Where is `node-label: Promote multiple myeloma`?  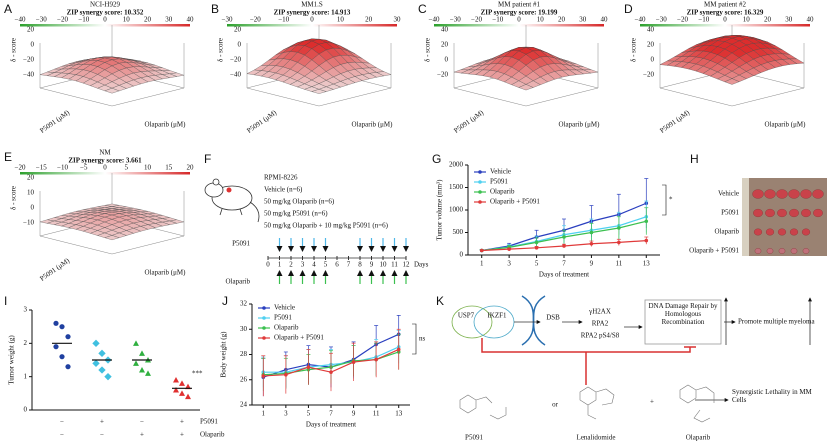 node-label: Promote multiple myeloma is located at coordinates (776, 322).